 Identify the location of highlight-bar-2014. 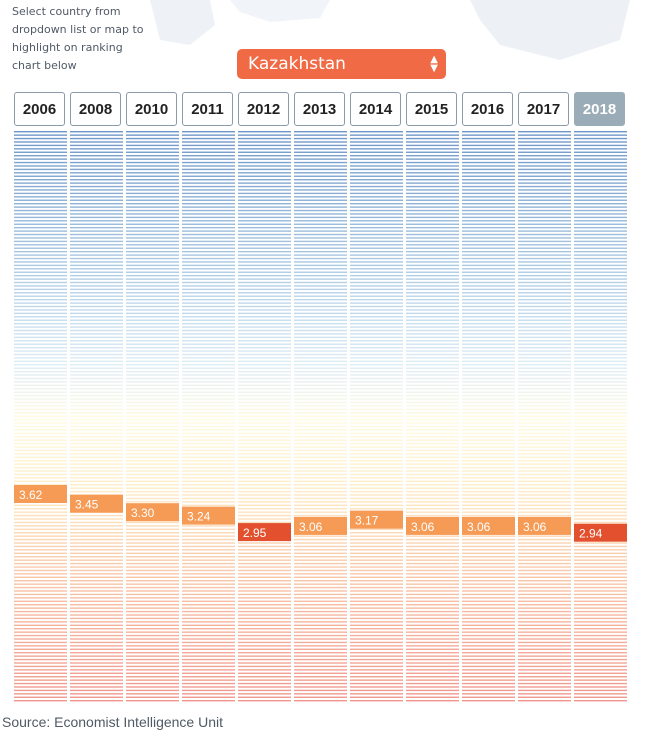
(376, 519).